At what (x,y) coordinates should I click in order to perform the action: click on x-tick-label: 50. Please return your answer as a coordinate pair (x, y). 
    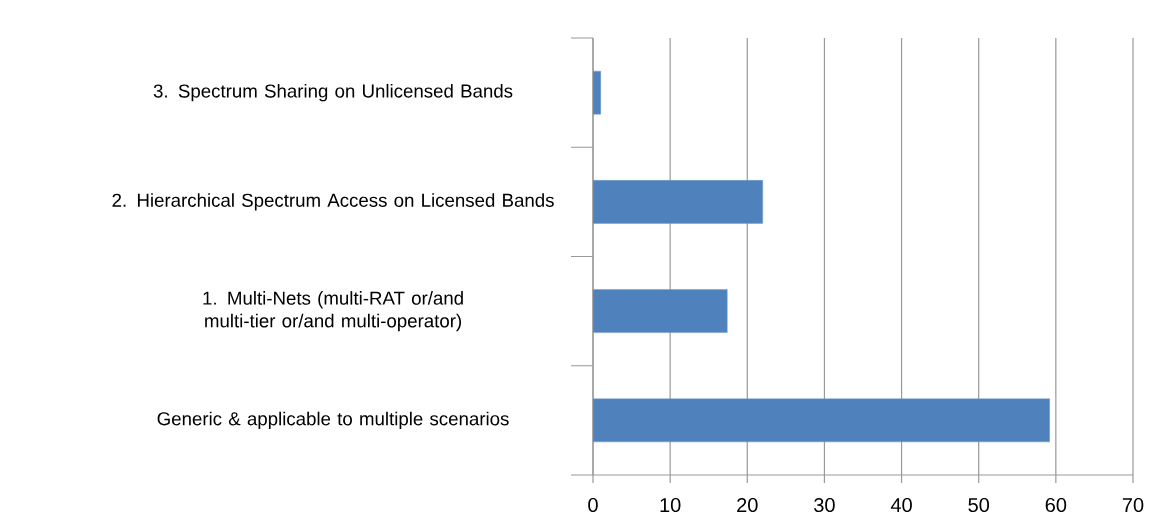
    Looking at the image, I should click on (979, 505).